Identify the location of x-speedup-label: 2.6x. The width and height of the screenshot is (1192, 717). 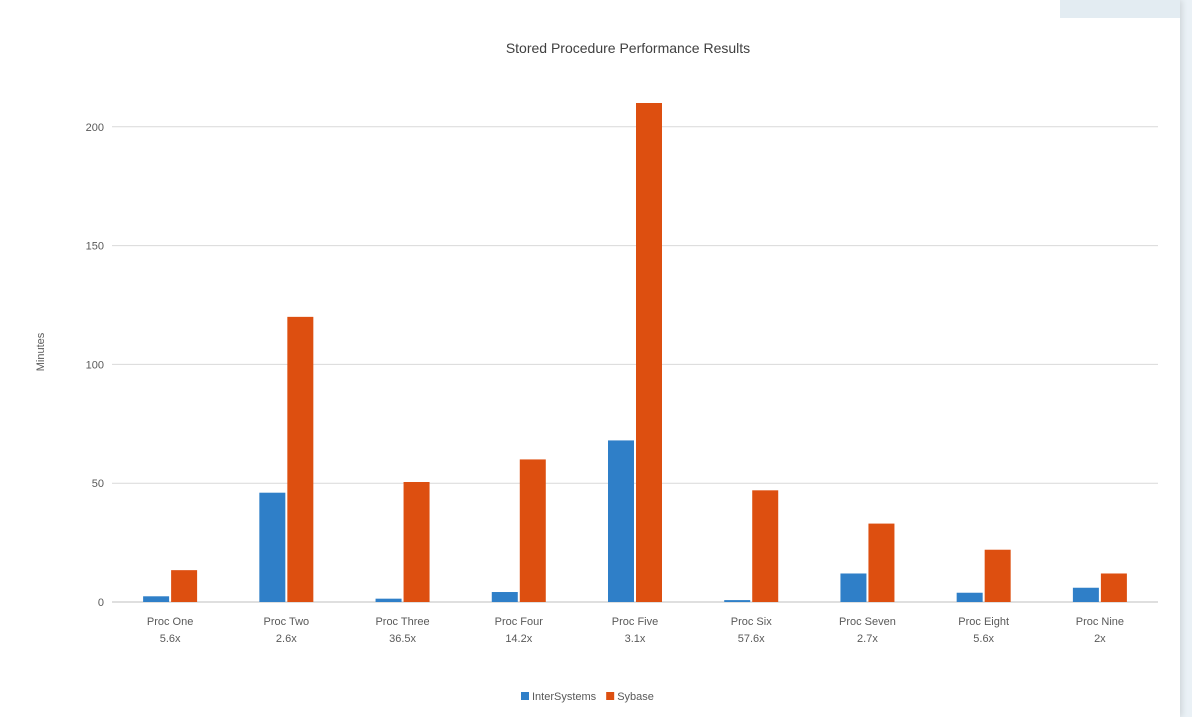
(286, 639).